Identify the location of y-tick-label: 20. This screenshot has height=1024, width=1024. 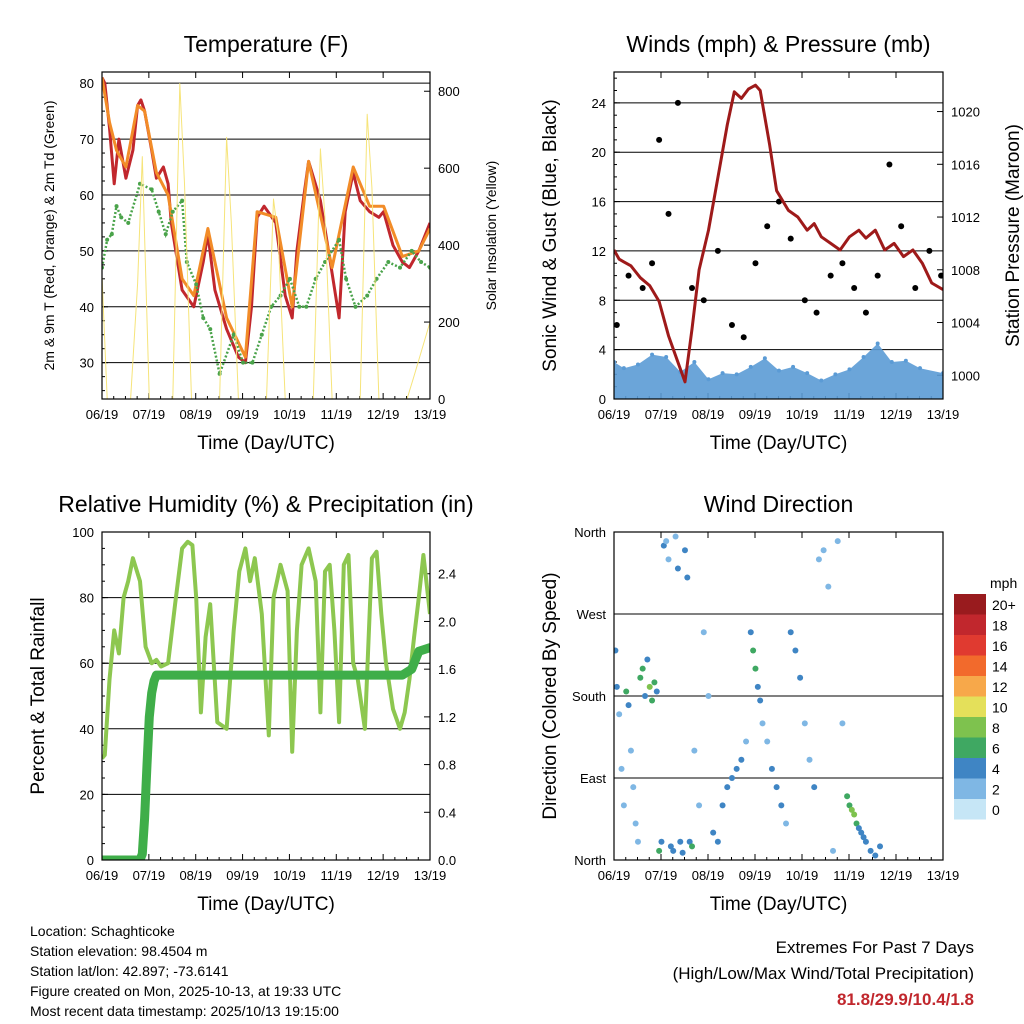
(599, 152).